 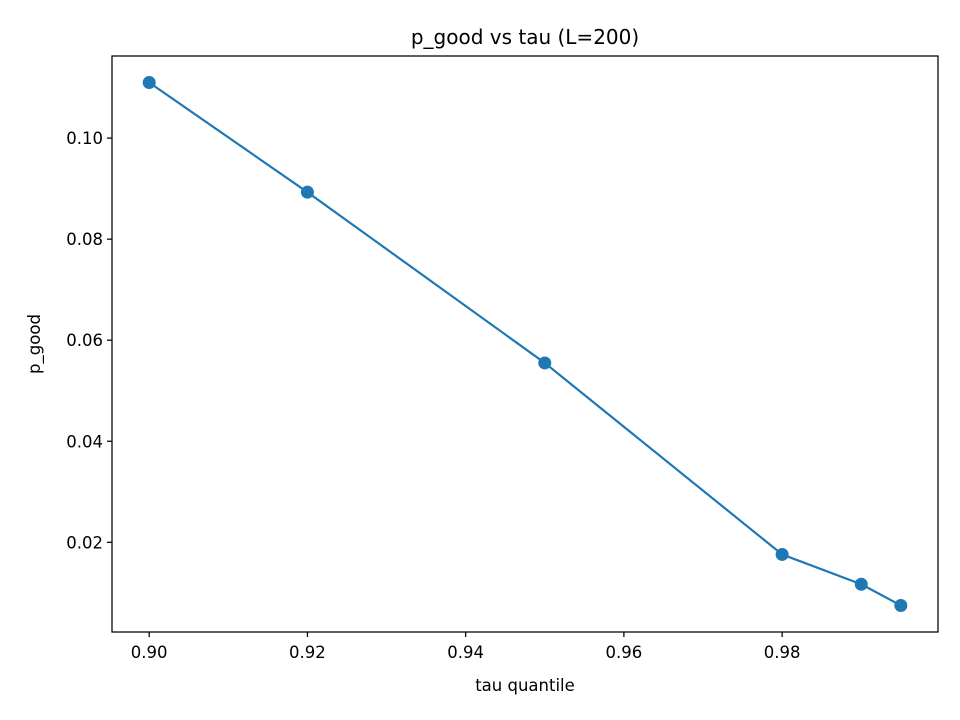 I want to click on x-tick-label: 0.98, so click(x=782, y=652).